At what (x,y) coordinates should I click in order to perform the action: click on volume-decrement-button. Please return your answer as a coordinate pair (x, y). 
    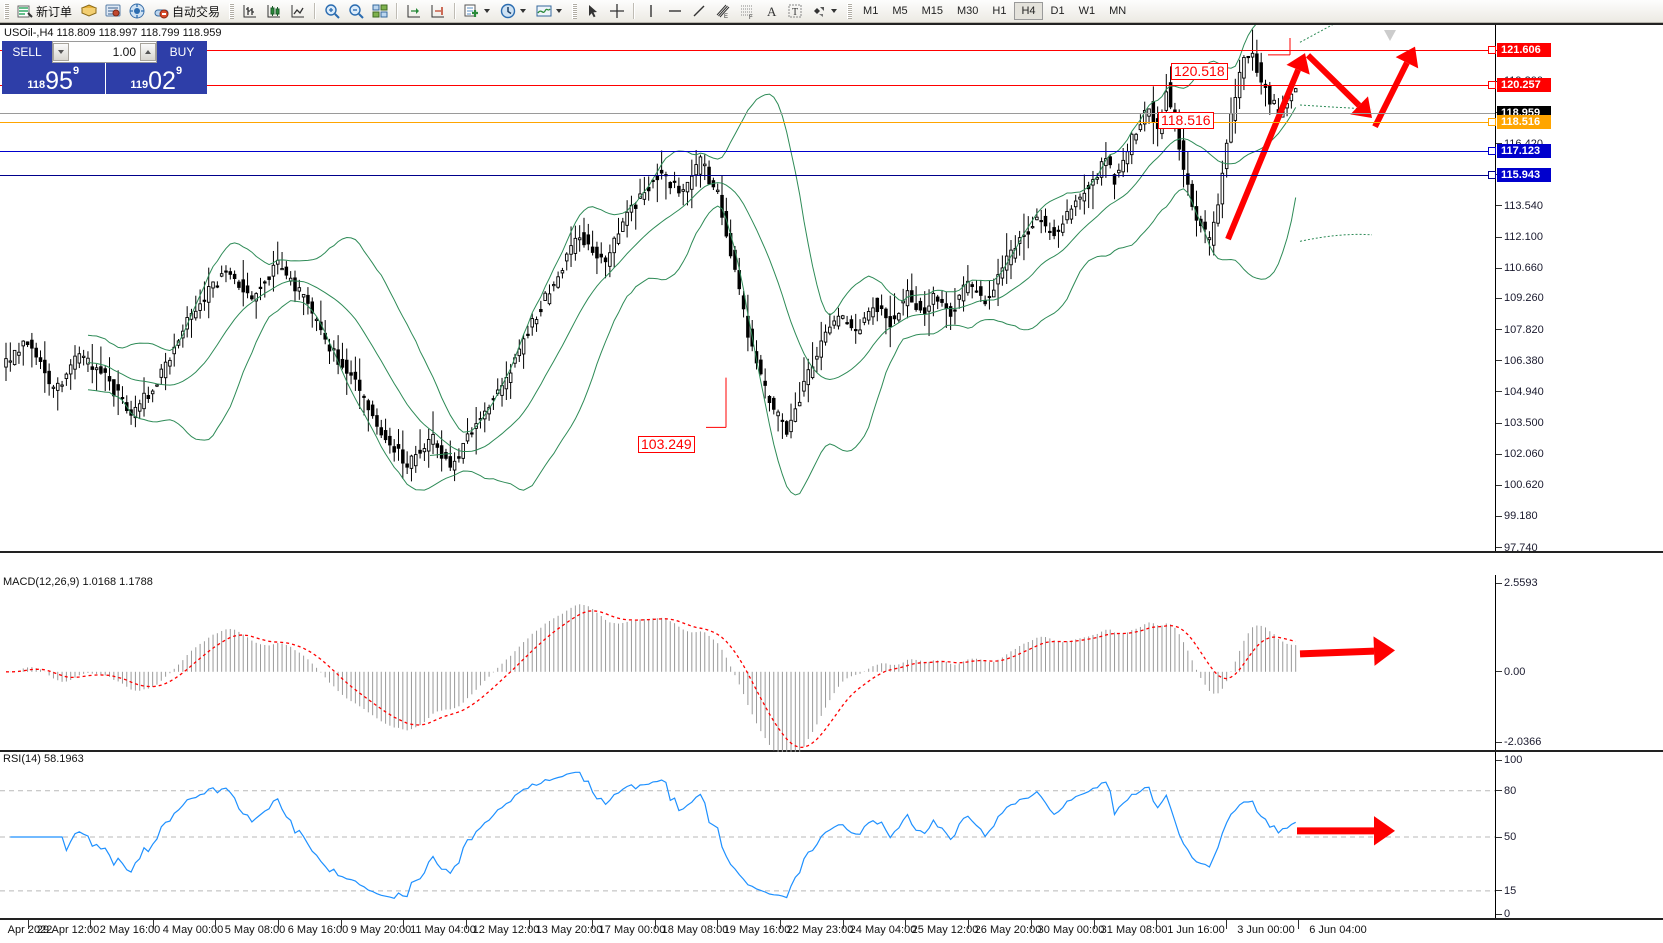
    Looking at the image, I should click on (61, 52).